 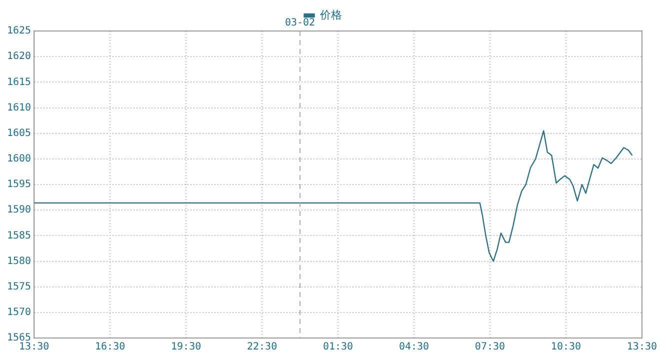 I want to click on y-tick-label: 1620, so click(x=19, y=56).